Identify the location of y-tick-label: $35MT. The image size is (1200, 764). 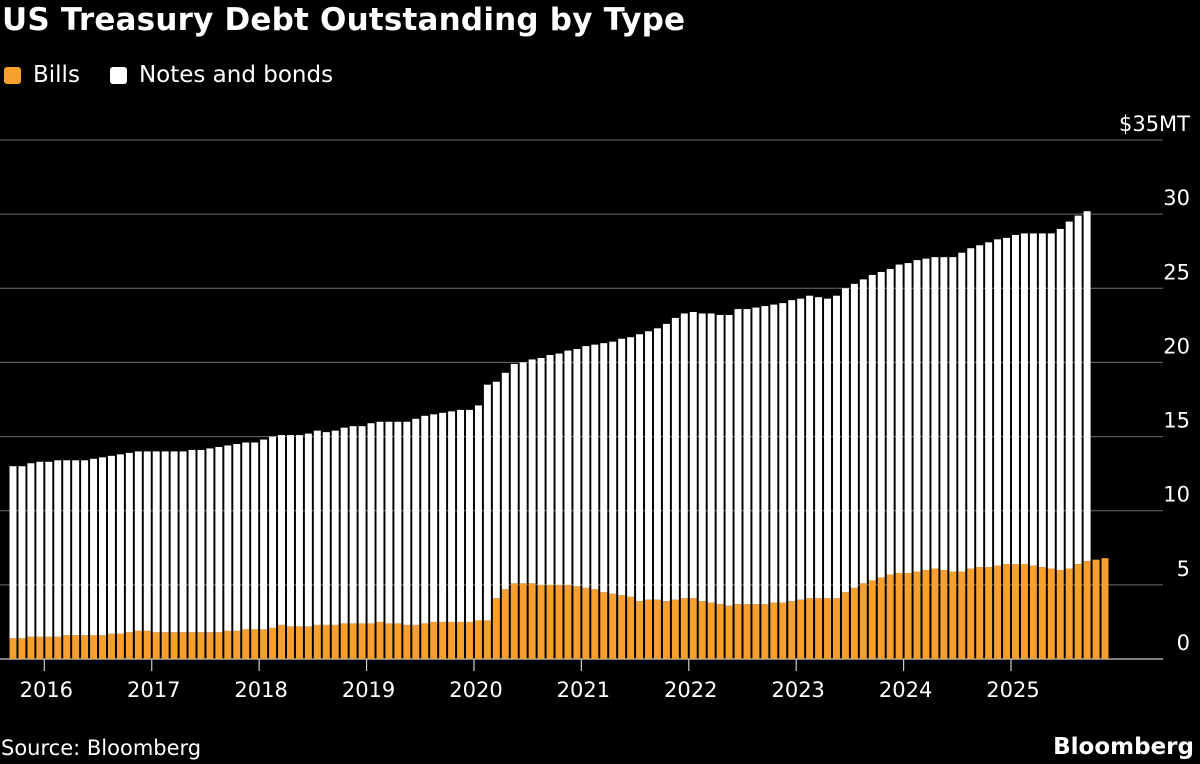
(1154, 124).